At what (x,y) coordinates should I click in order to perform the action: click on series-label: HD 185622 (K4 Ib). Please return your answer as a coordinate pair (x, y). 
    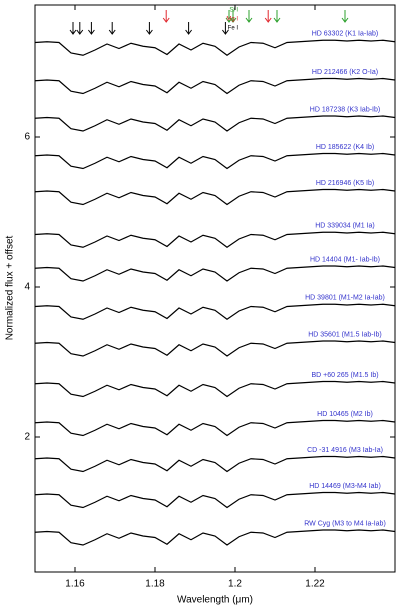
    Looking at the image, I should click on (345, 147).